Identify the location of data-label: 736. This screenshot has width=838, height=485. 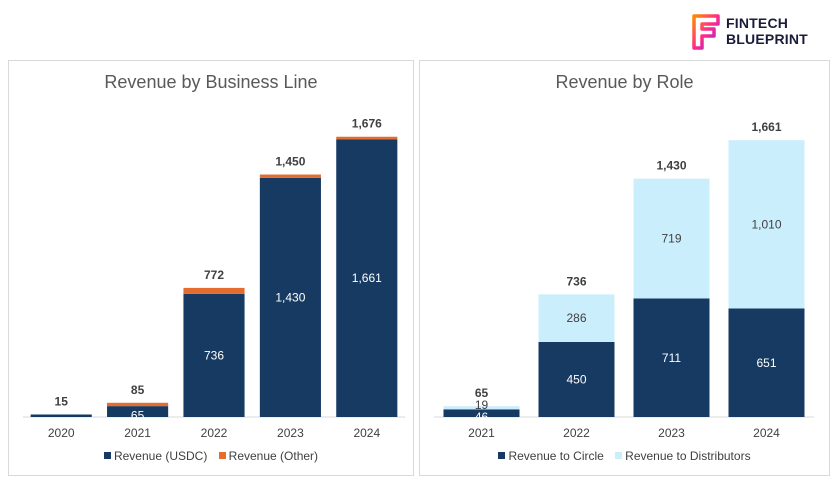
(214, 355).